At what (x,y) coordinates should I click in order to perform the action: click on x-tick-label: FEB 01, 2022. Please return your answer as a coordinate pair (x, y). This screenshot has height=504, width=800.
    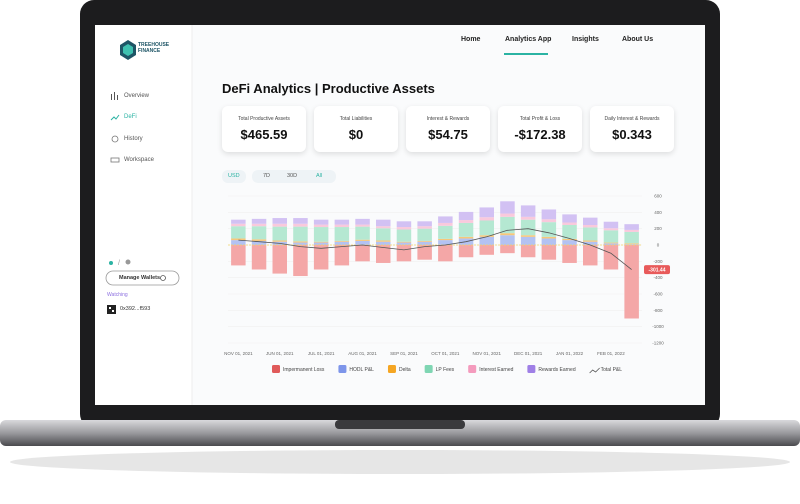
    Looking at the image, I should click on (611, 353).